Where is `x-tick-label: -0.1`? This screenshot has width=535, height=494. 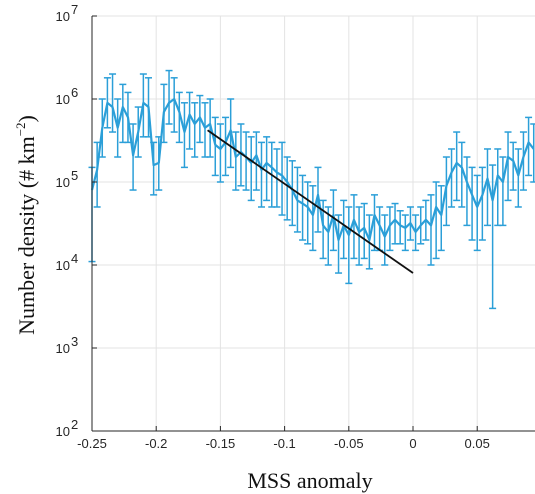 x-tick-label: -0.1 is located at coordinates (284, 443).